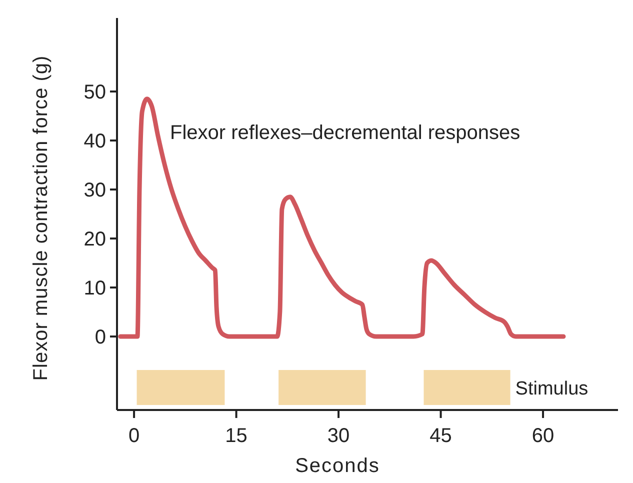 This screenshot has width=633, height=483. What do you see at coordinates (100, 337) in the screenshot?
I see `y-tick-label: 0` at bounding box center [100, 337].